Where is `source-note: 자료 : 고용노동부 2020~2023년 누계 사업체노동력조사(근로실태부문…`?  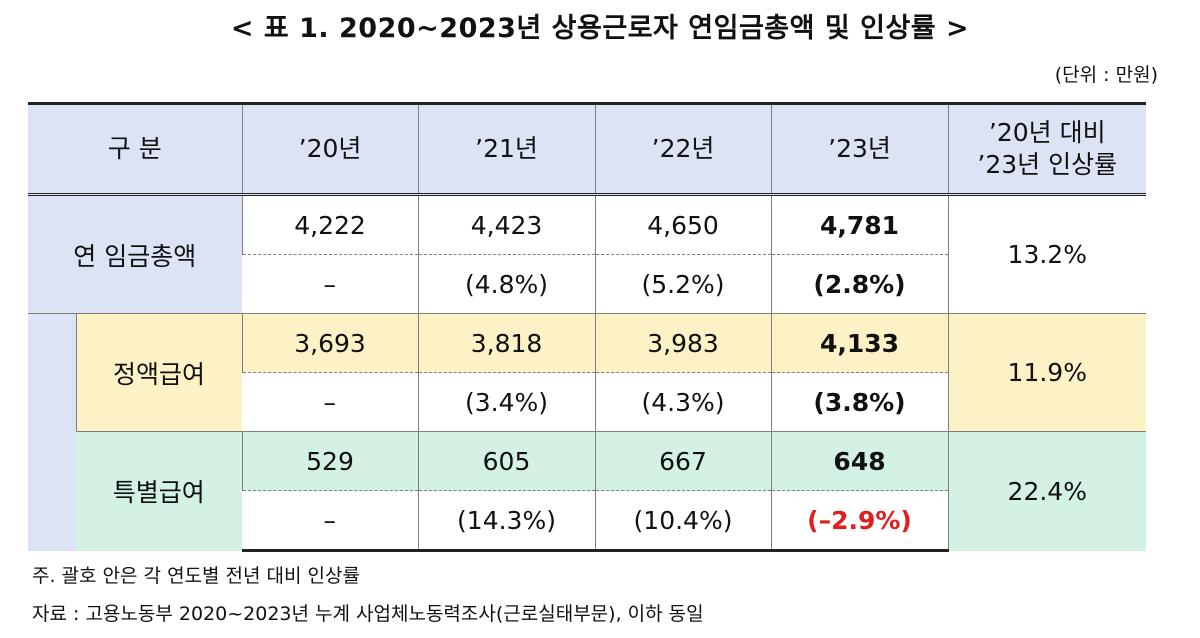 source-note: 자료 : 고용노동부 2020~2023년 누계 사업체노동력조사(근로실태부문… is located at coordinates (368, 614).